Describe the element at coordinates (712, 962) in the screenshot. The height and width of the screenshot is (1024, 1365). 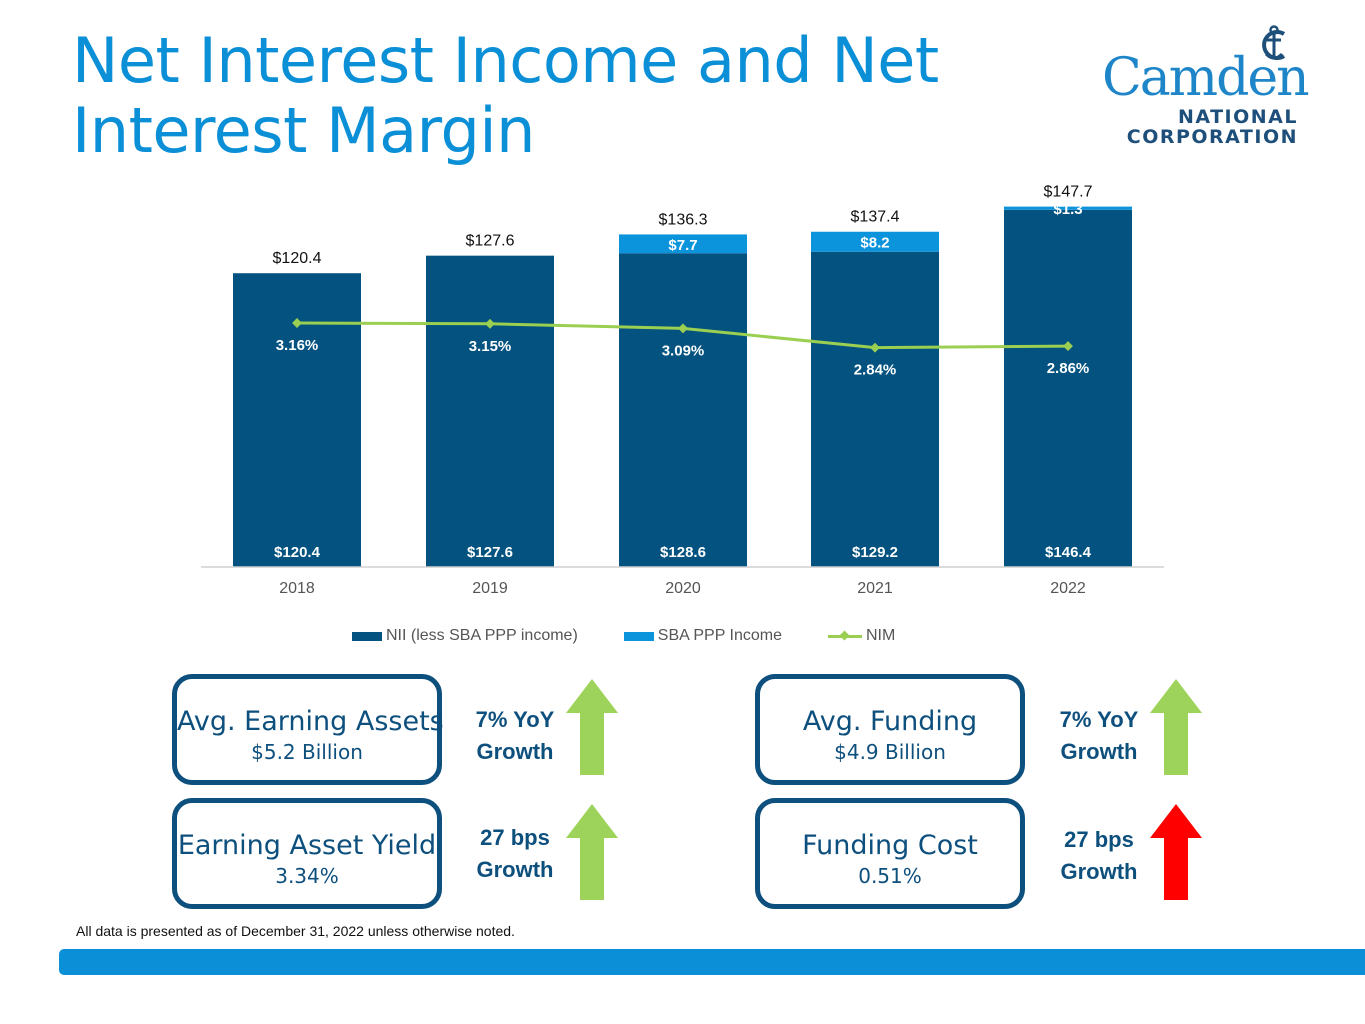
I see `footer-bar` at that location.